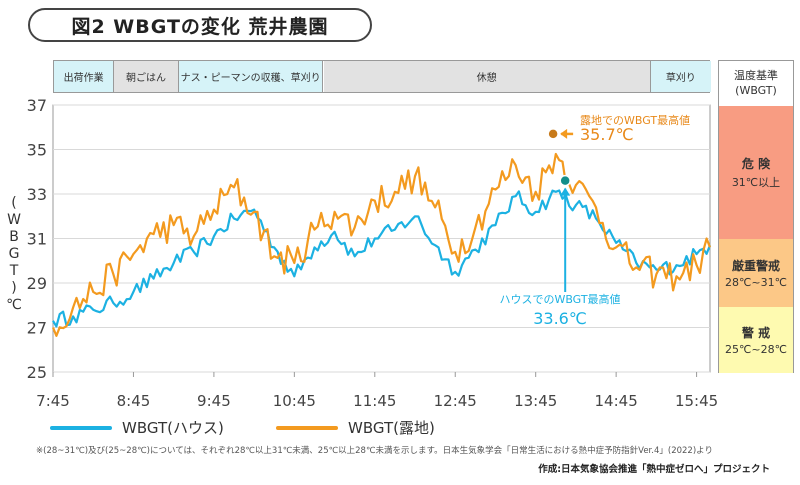 Image resolution: width=800 pixels, height=485 pixels. I want to click on house-peak-label: ハウスでのWBGT最高値, so click(559, 299).